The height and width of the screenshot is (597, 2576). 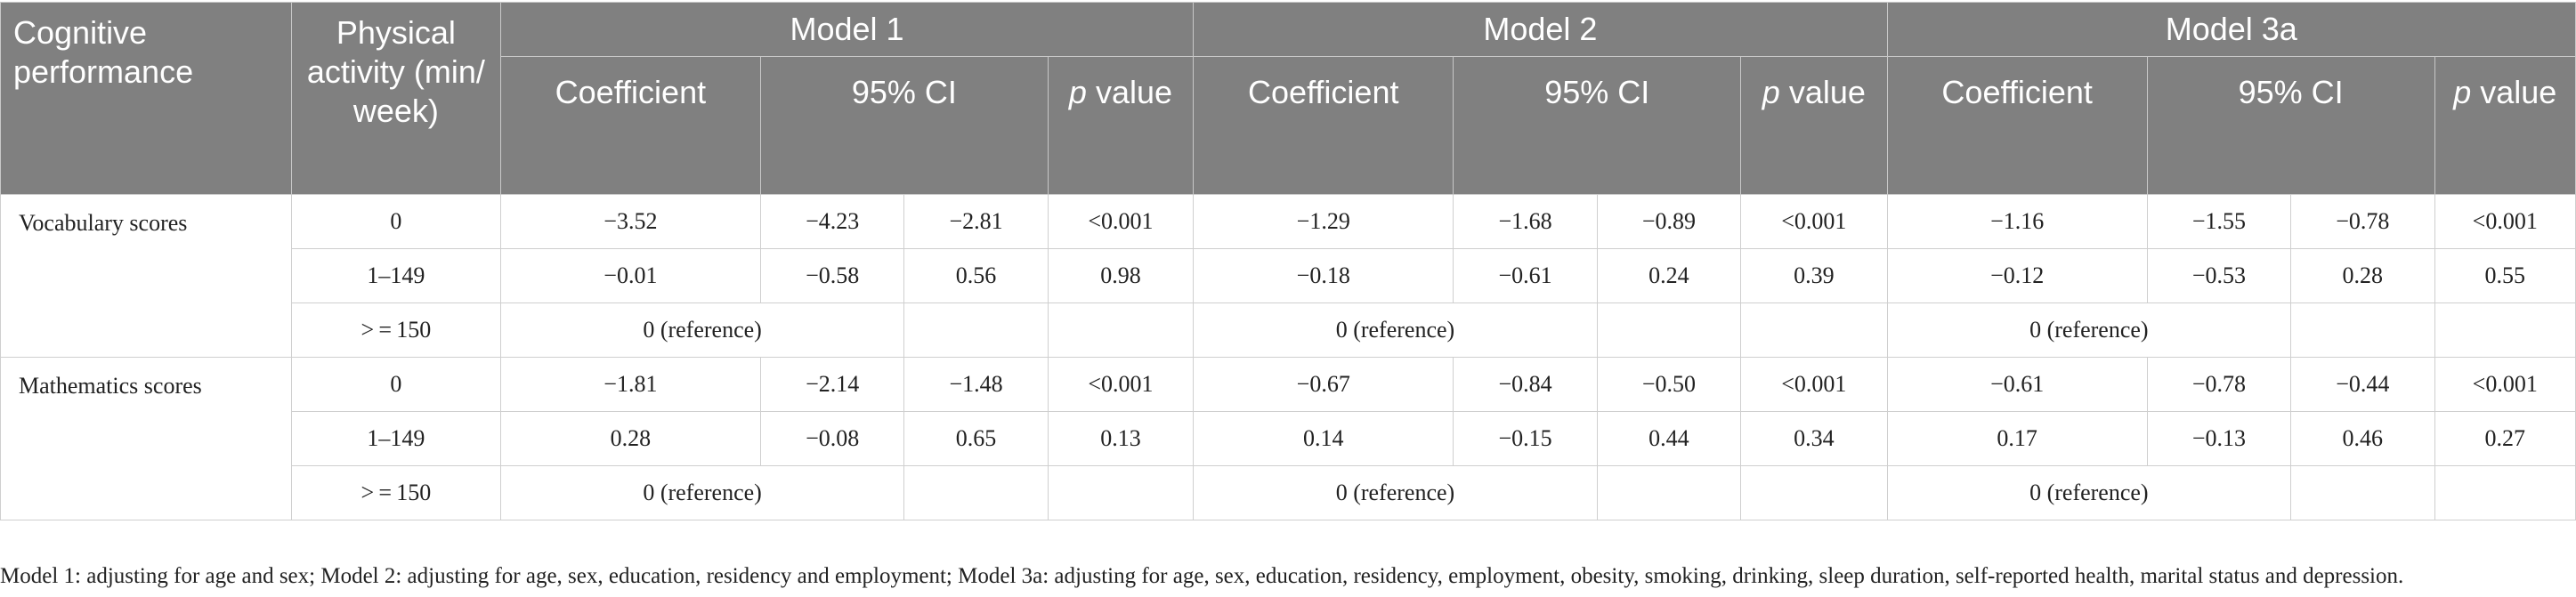 I want to click on coefficient-cell: 0.17, so click(x=2017, y=438).